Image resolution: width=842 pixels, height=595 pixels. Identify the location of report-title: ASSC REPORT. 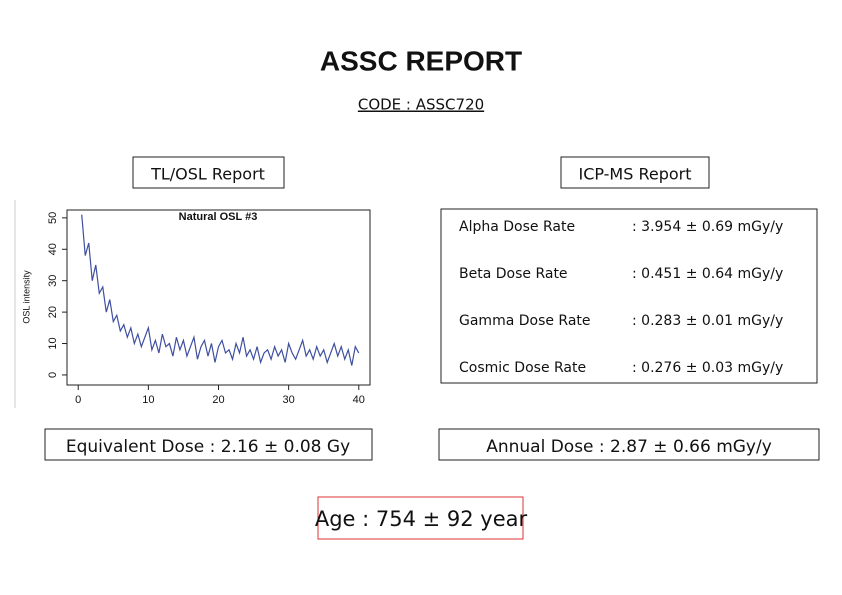
(421, 60).